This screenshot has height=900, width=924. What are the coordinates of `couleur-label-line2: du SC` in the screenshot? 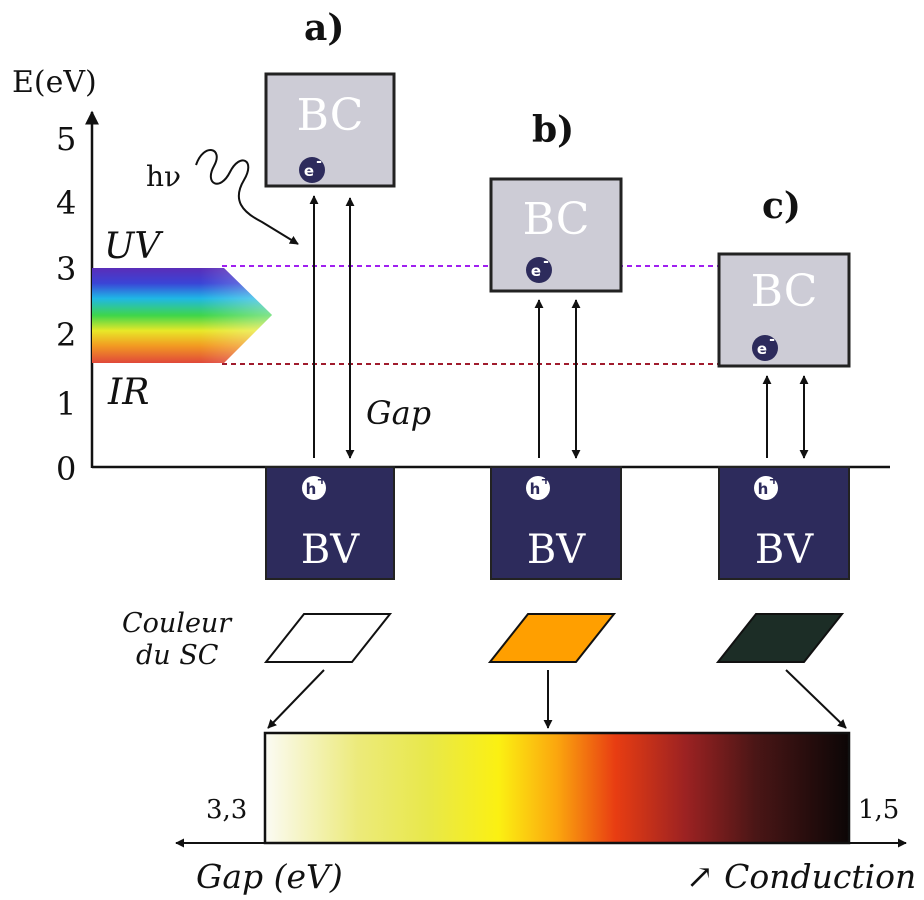 It's located at (177, 655).